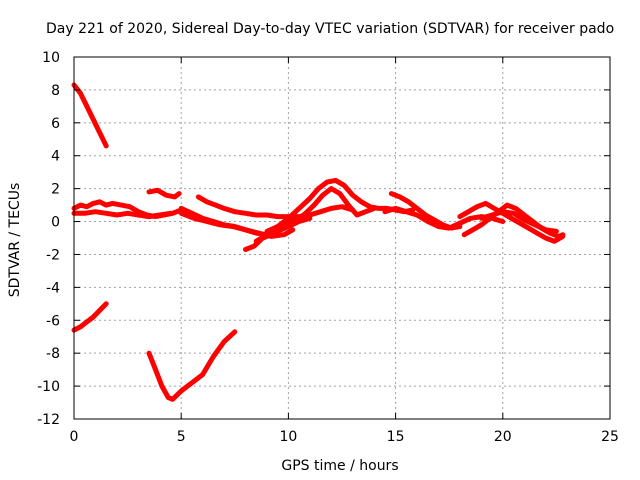 This screenshot has height=480, width=640. Describe the element at coordinates (55, 91) in the screenshot. I see `y-tick-label: 8` at that location.